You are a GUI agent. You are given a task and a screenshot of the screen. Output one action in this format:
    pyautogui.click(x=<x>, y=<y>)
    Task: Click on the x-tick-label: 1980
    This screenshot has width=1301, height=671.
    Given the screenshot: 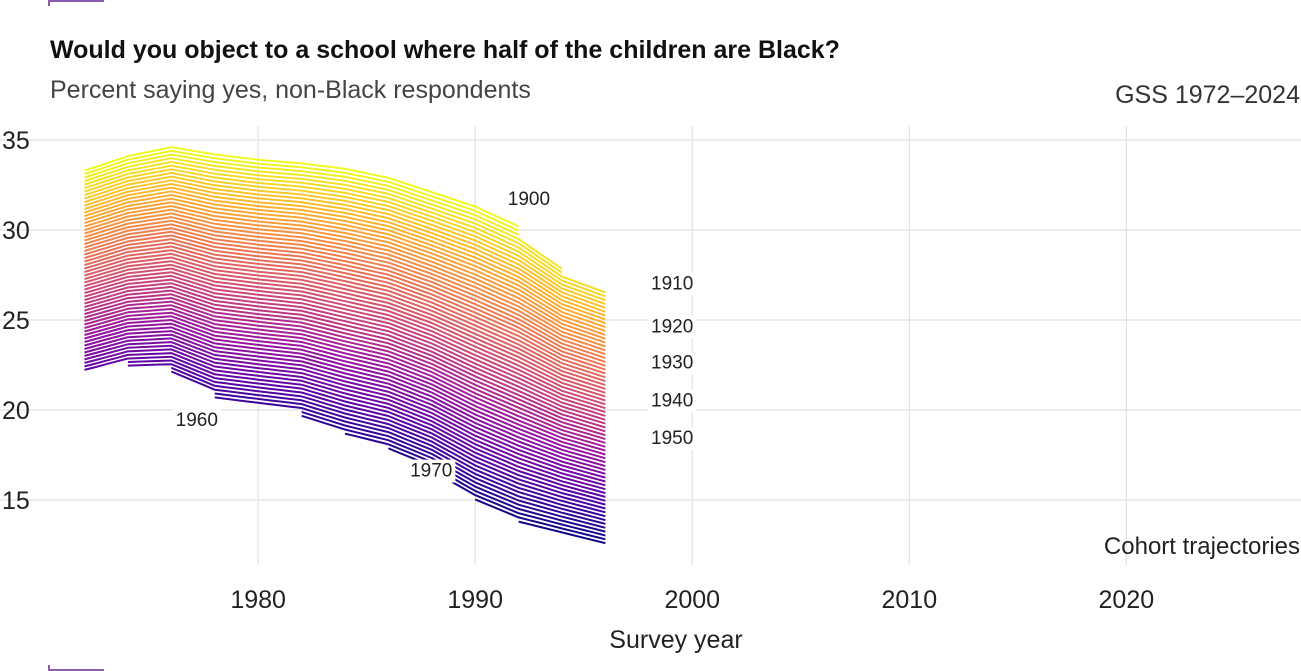 What is the action you would take?
    pyautogui.click(x=258, y=600)
    